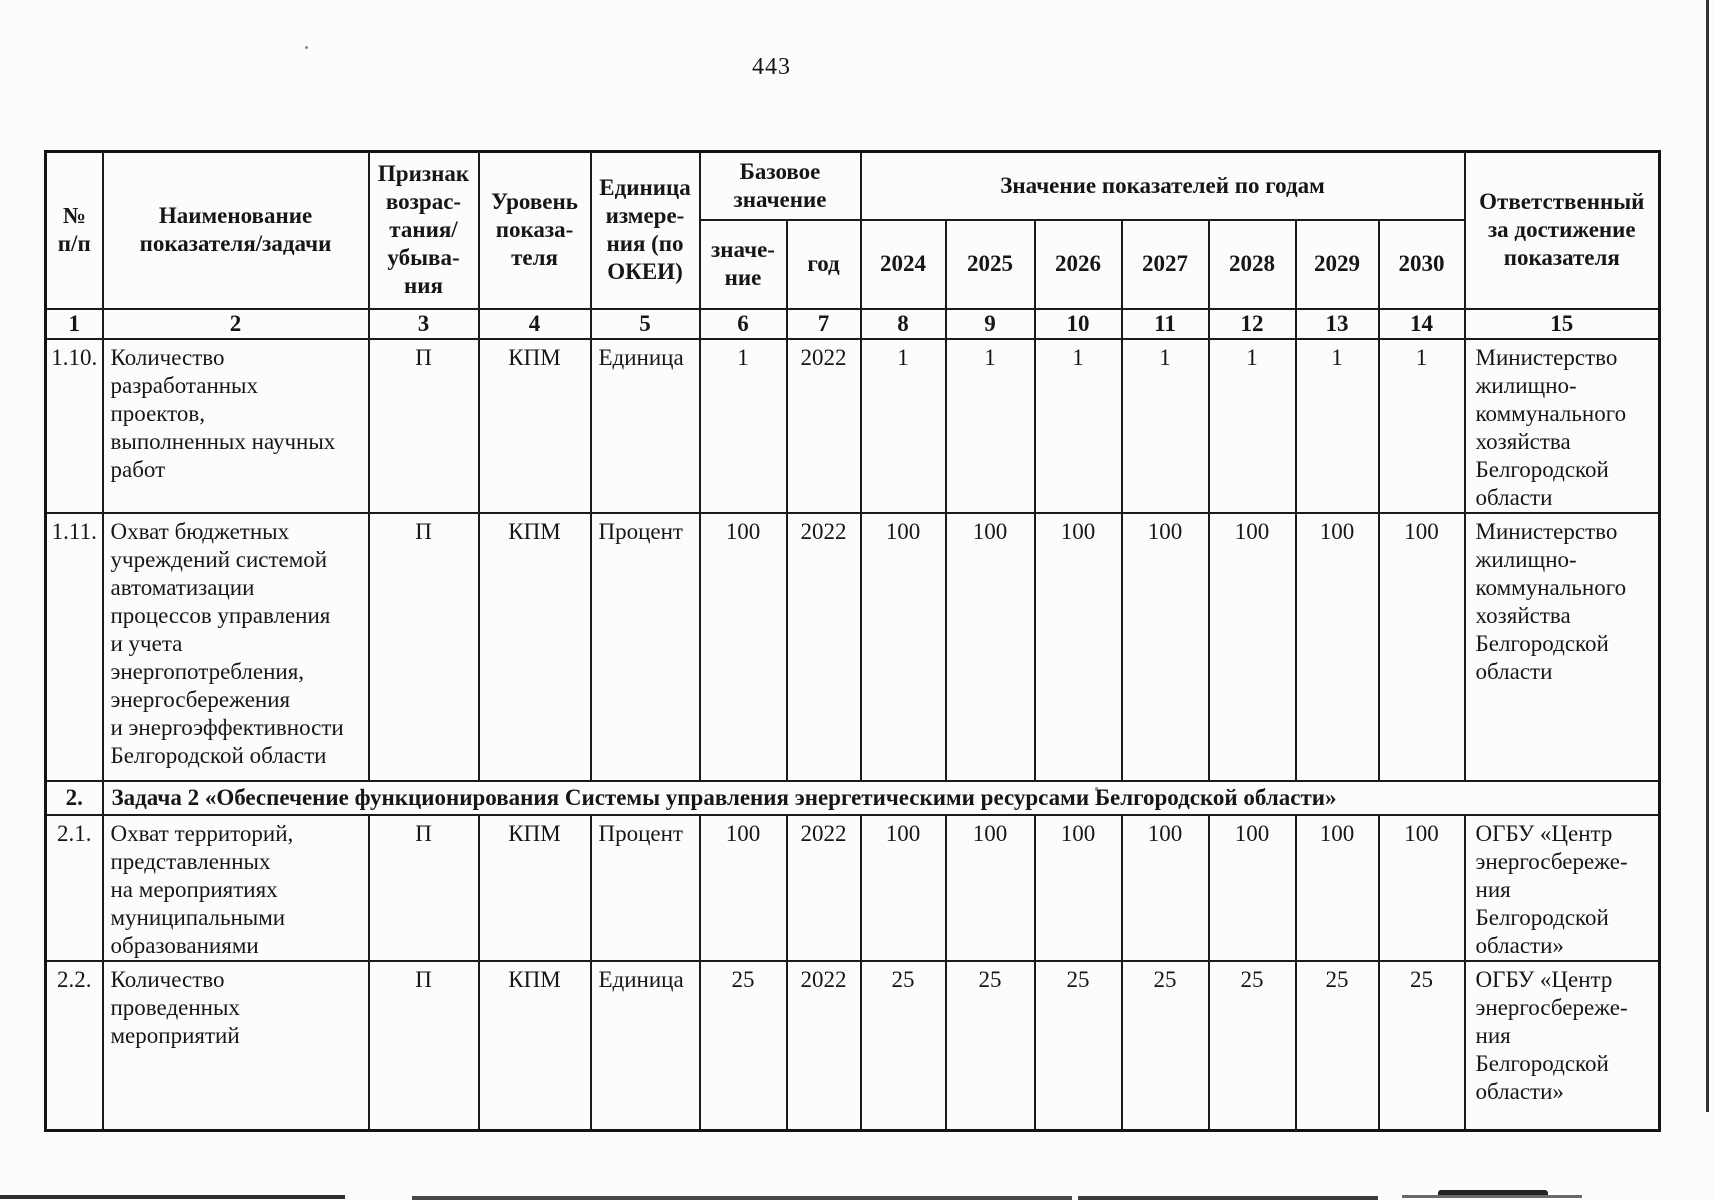 The image size is (1714, 1200). What do you see at coordinates (823, 323) in the screenshot?
I see `col-no: 7` at bounding box center [823, 323].